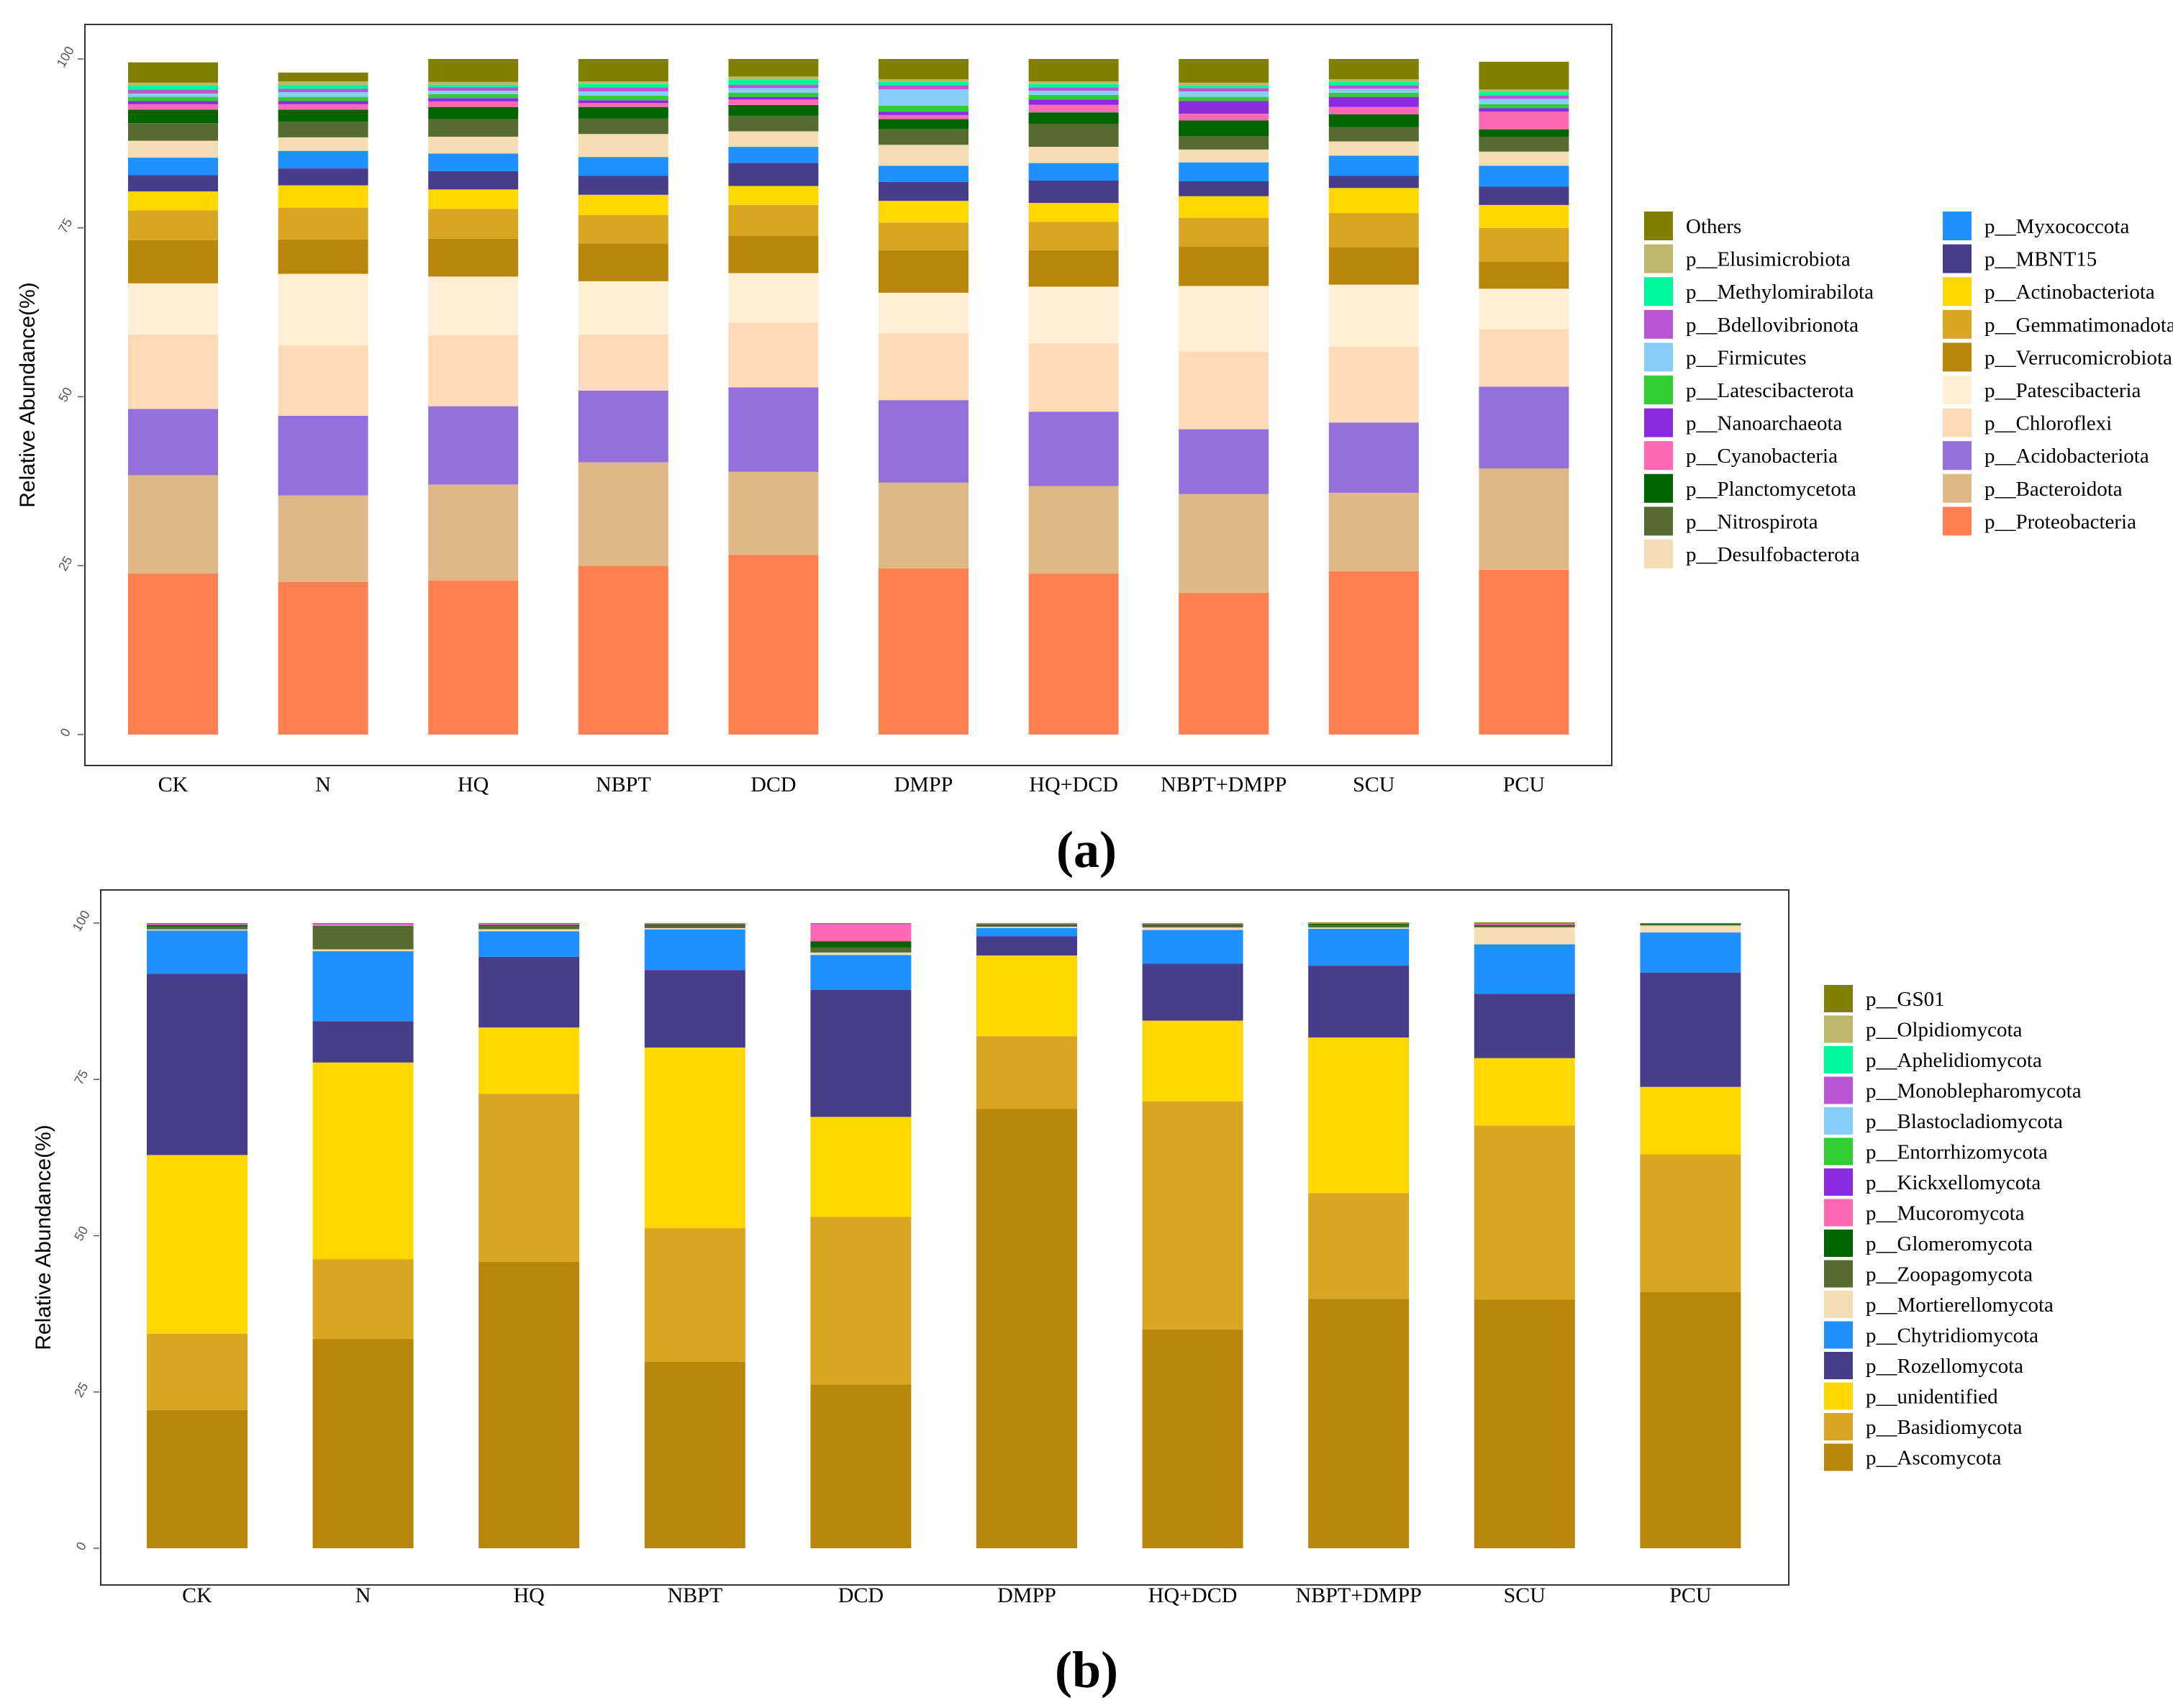  What do you see at coordinates (81, 1547) in the screenshot?
I see `panel-b-y-tick-0: 0` at bounding box center [81, 1547].